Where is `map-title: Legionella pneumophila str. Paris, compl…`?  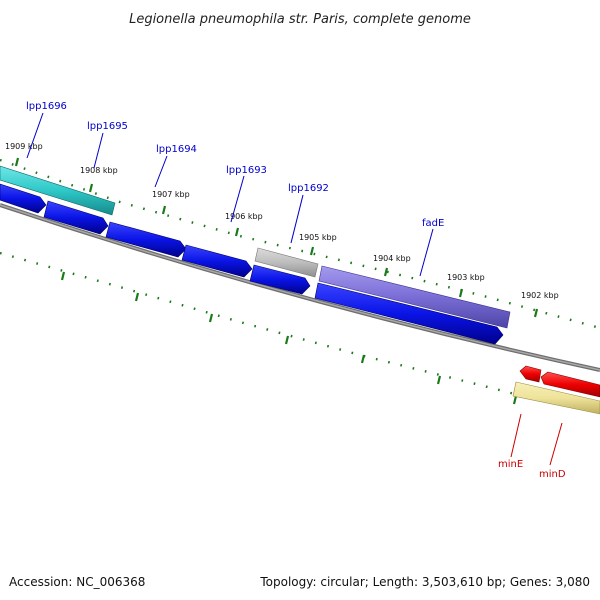
map-title: Legionella pneumophila str. Paris, compl… is located at coordinates (300, 19).